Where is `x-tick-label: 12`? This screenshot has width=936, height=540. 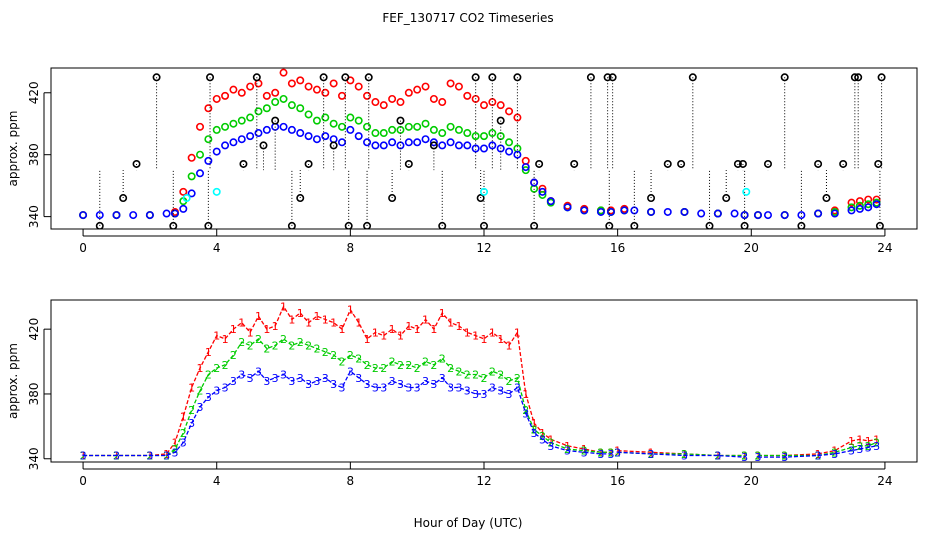 x-tick-label: 12 is located at coordinates (483, 481).